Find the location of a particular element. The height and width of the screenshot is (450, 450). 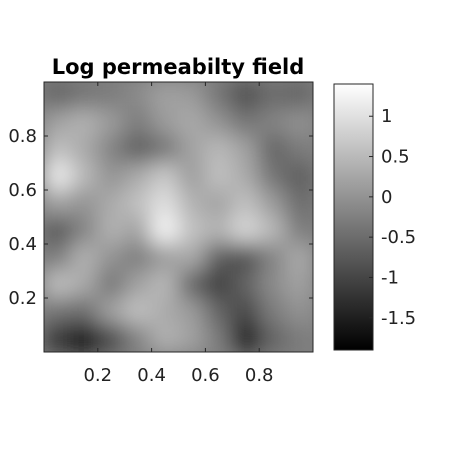

colorbar is located at coordinates (353, 217).